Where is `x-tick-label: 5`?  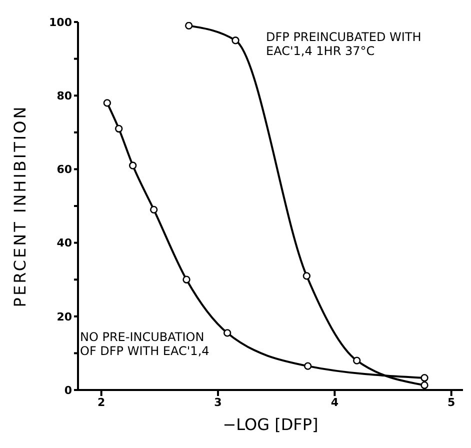
x-tick-label: 5 is located at coordinates (452, 402).